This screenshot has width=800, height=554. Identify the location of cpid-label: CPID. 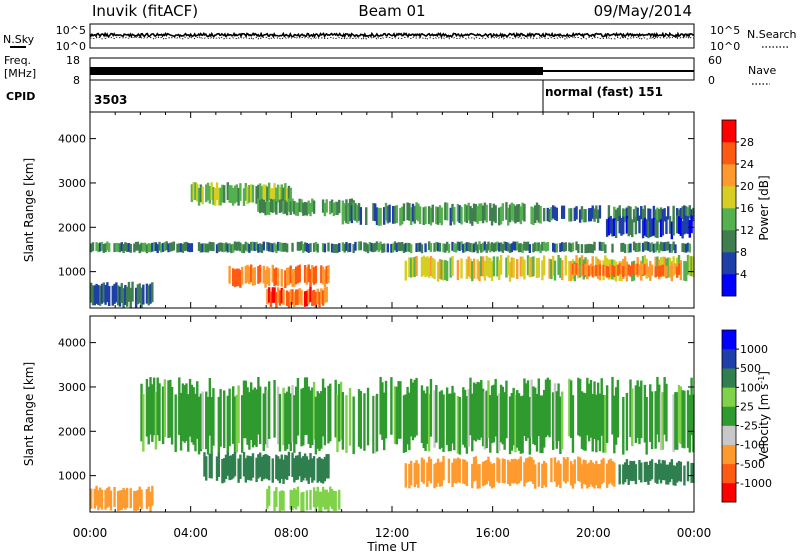
(20, 96).